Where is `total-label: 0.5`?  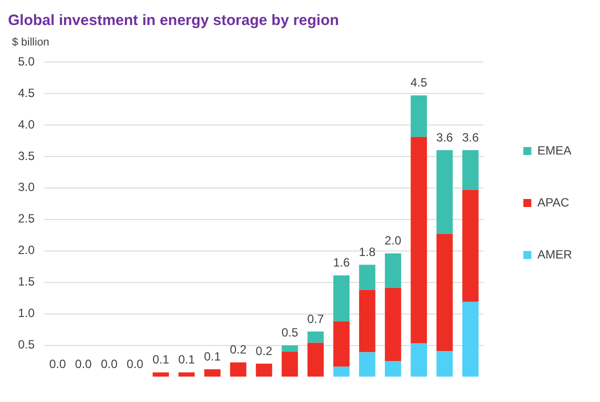
total-label: 0.5 is located at coordinates (289, 333).